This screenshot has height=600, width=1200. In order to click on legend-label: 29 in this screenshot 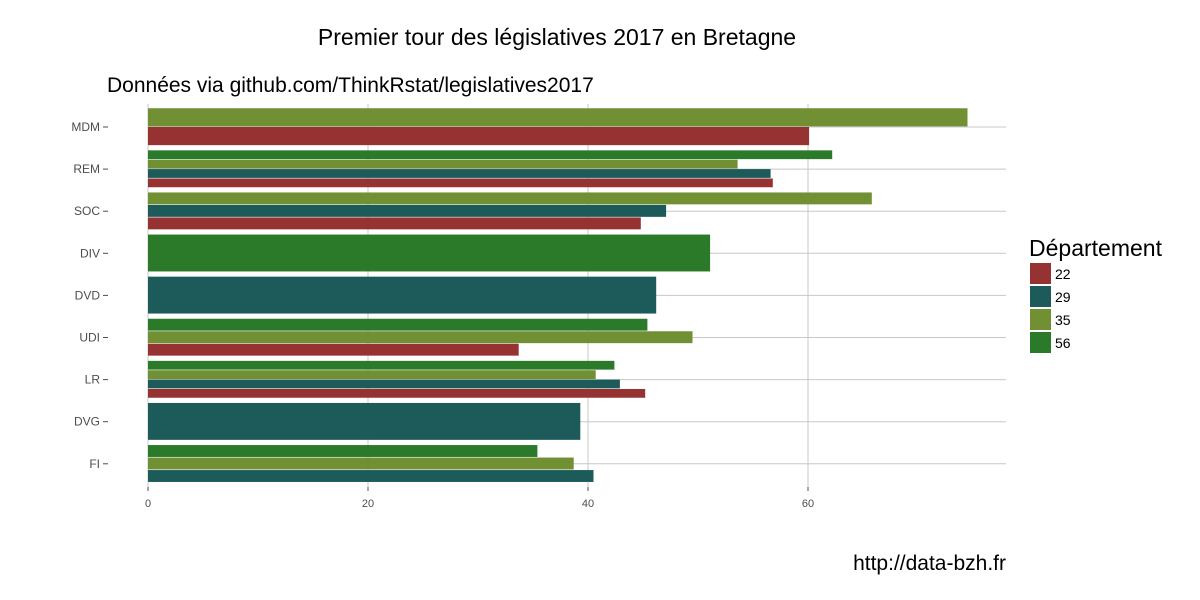, I will do `click(1063, 297)`.